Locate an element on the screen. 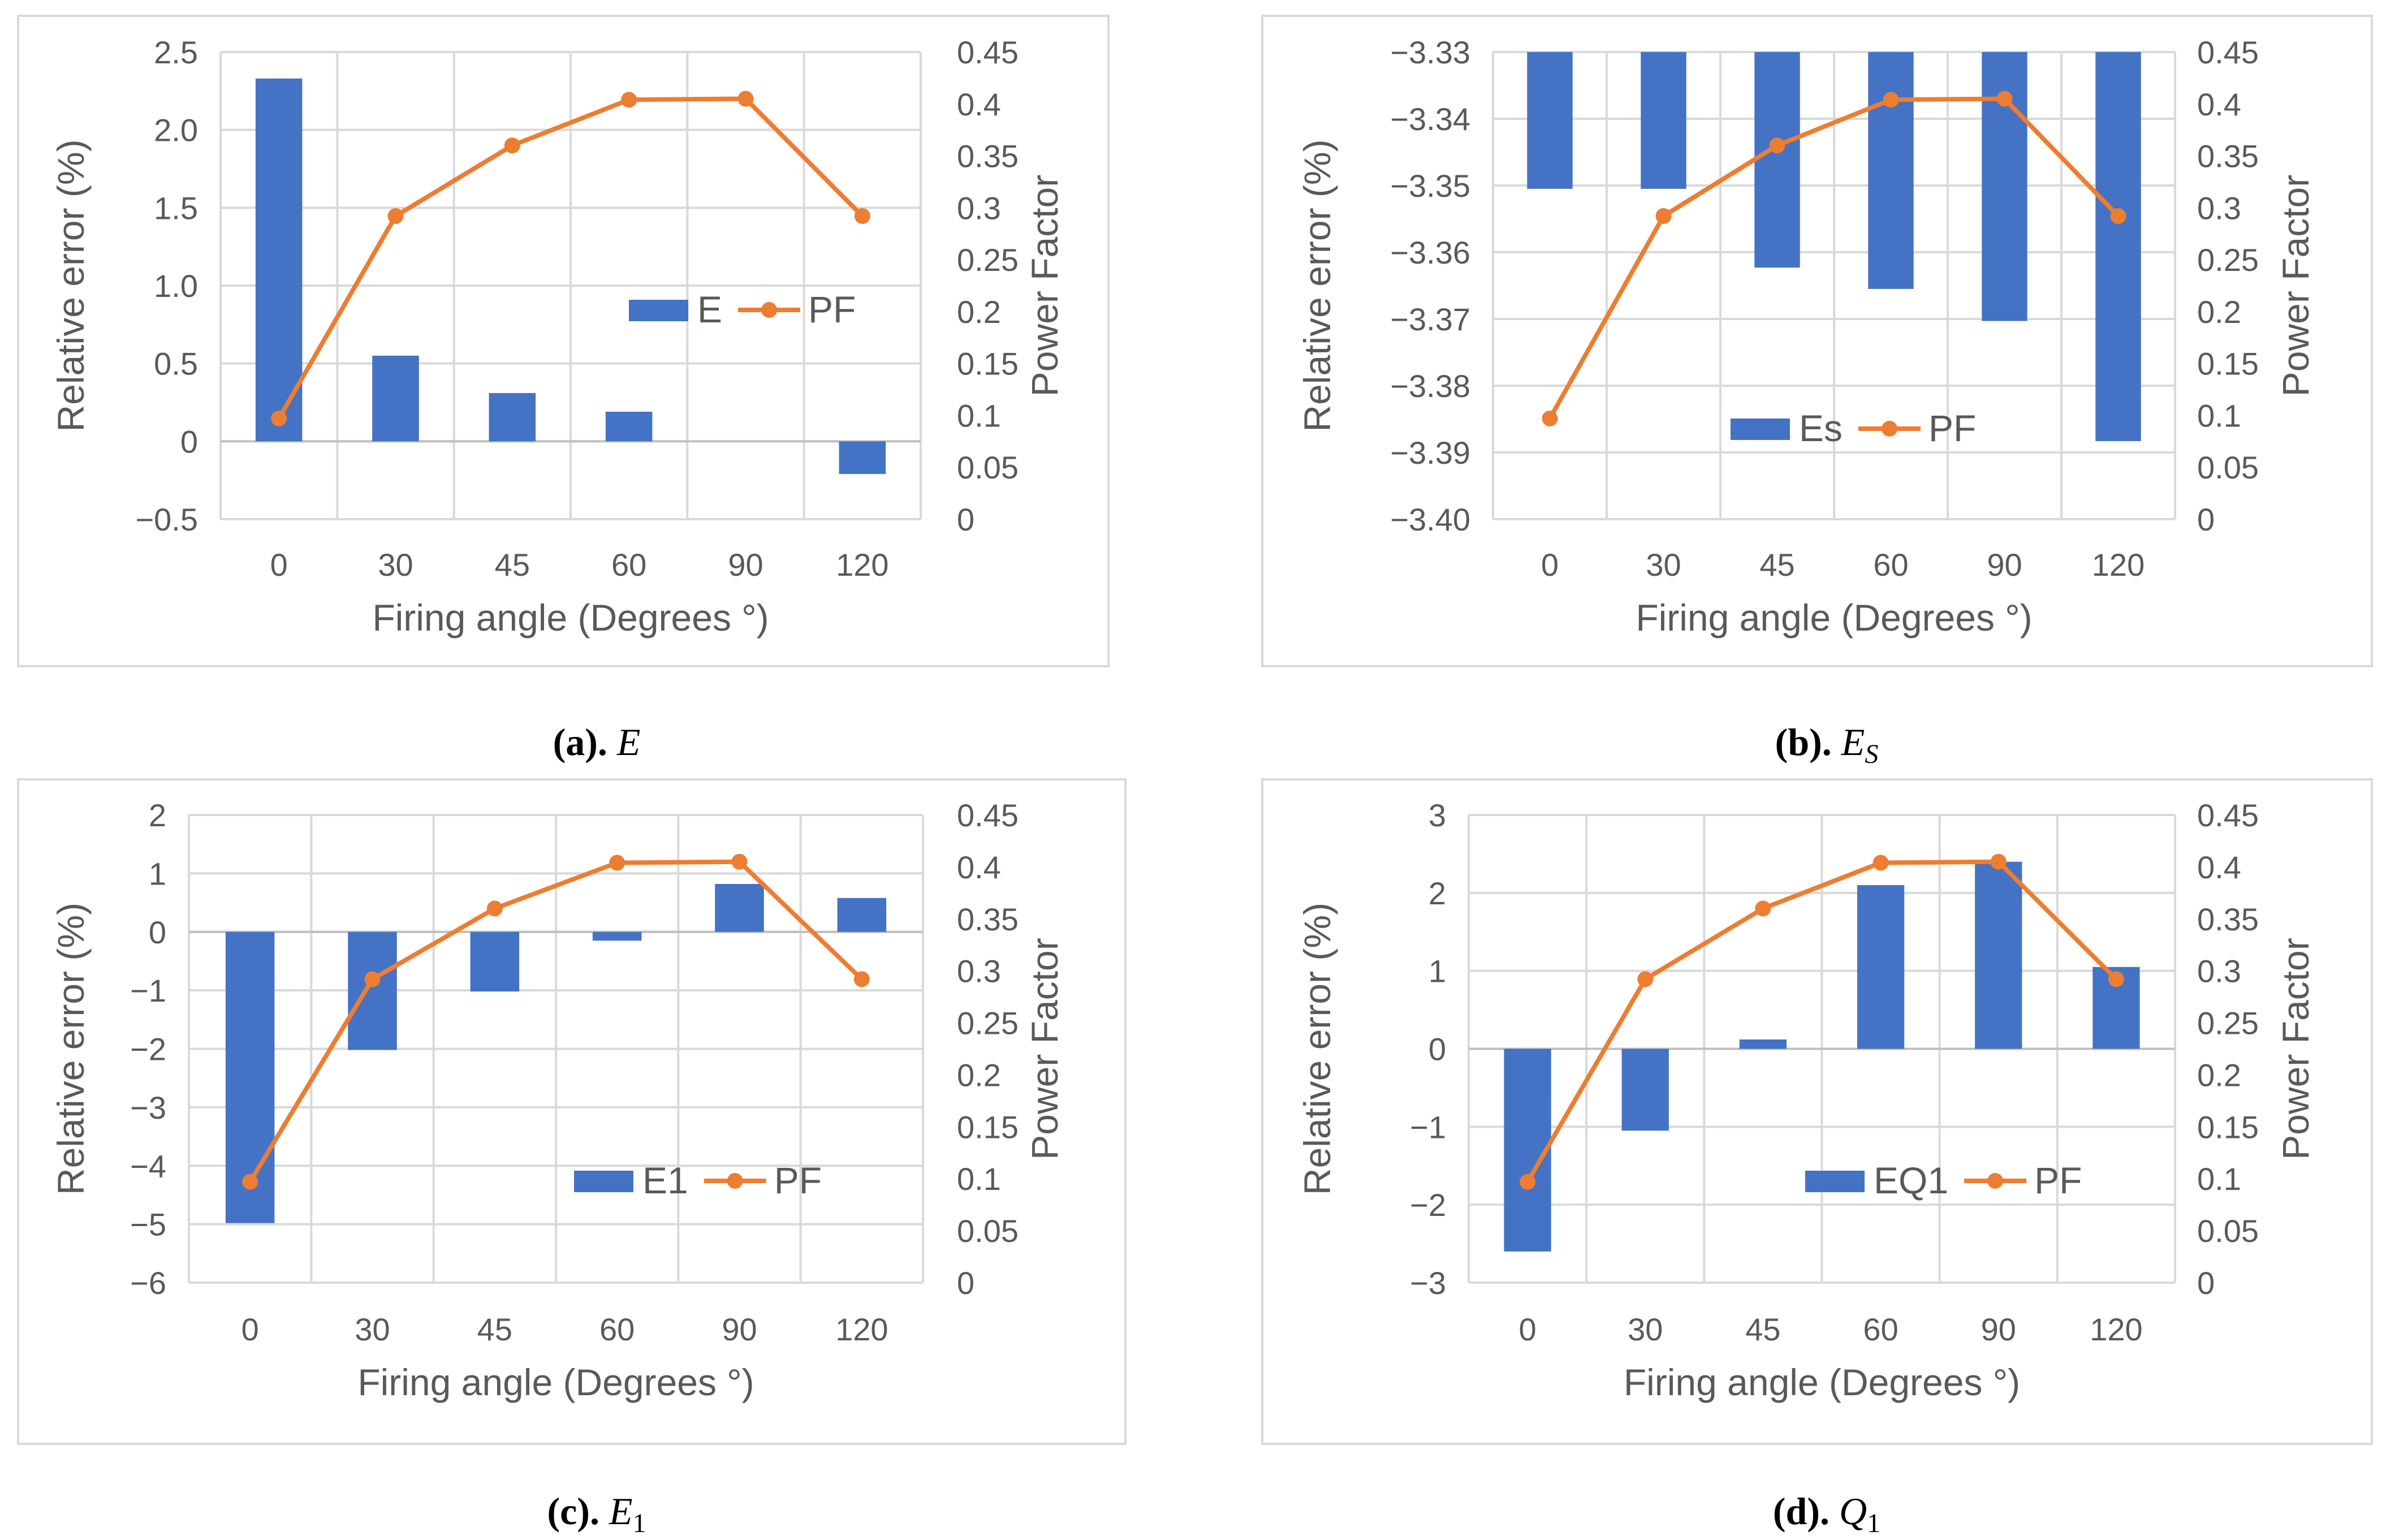 The width and height of the screenshot is (2386, 1540). legend-label-line: PF is located at coordinates (798, 1180).